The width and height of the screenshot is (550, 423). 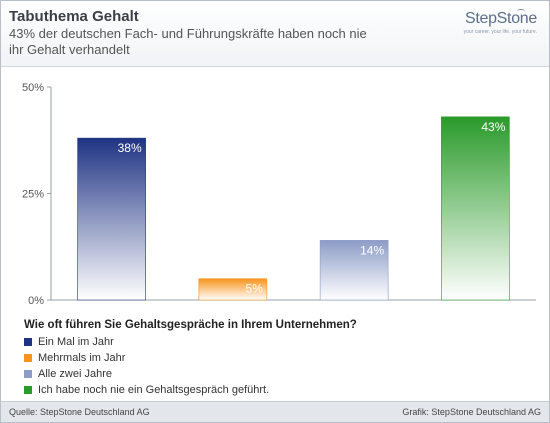 I want to click on y-tick-label: 0%, so click(x=36, y=301).